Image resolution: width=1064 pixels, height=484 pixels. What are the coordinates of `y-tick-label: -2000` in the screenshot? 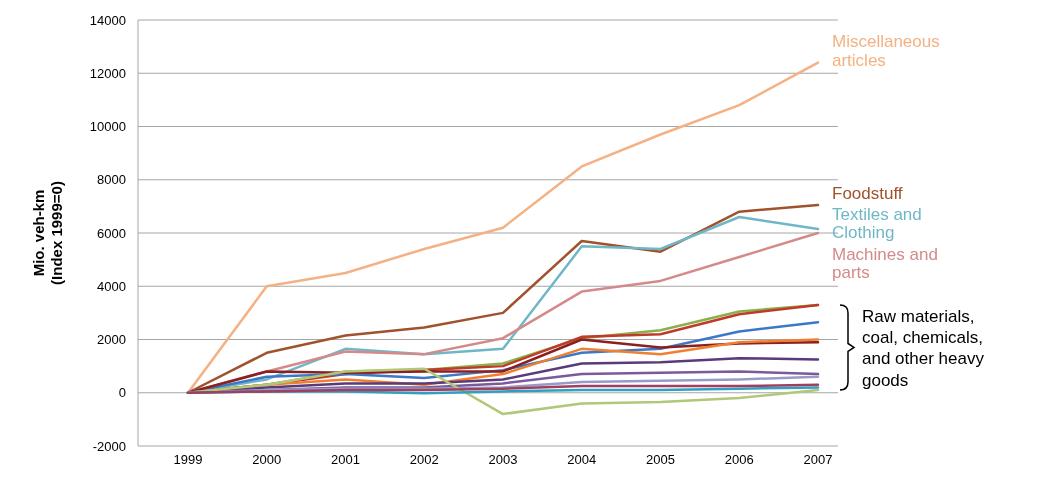 It's located at (109, 446).